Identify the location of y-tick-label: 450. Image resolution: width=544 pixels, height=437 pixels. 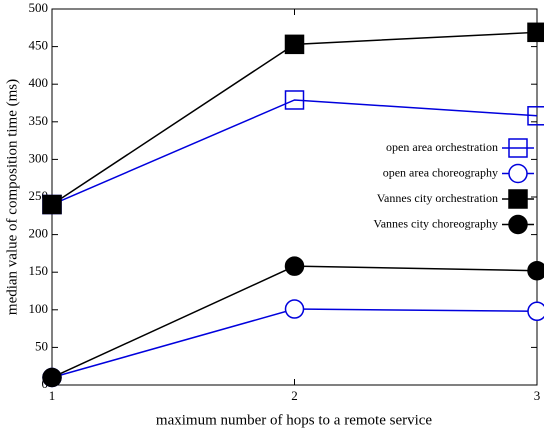
(39, 45).